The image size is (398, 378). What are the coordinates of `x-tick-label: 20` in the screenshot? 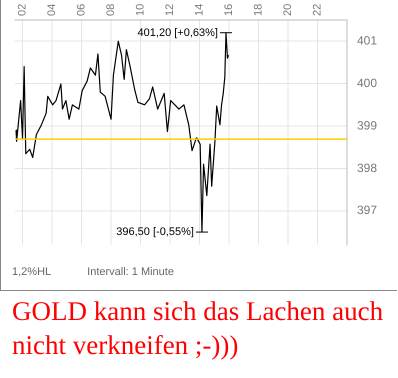 It's located at (288, 10).